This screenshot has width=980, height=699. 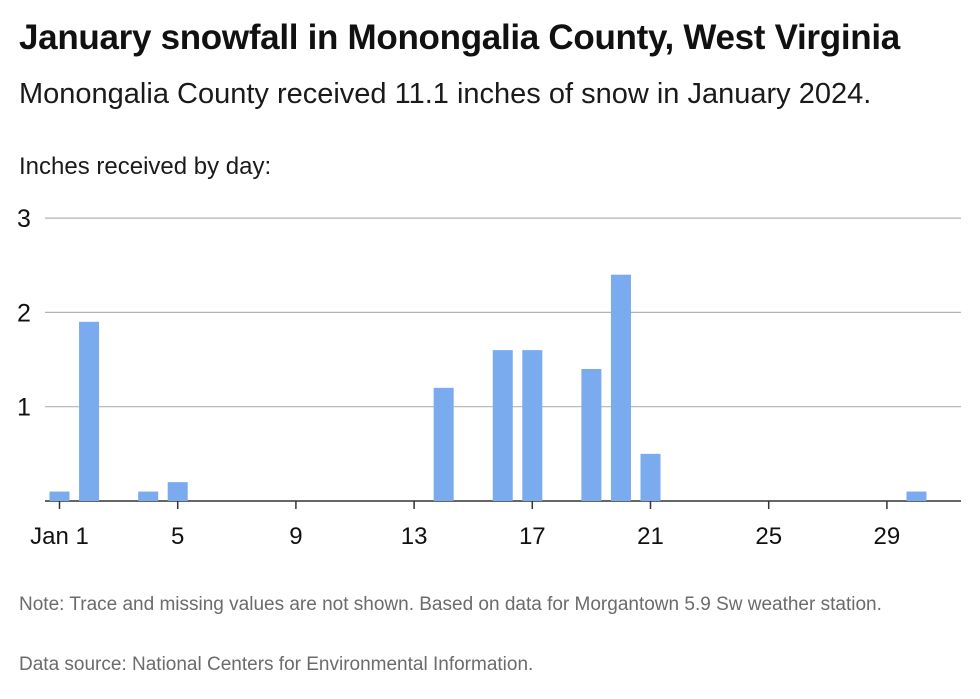 What do you see at coordinates (177, 536) in the screenshot?
I see `x-tick-label: 5` at bounding box center [177, 536].